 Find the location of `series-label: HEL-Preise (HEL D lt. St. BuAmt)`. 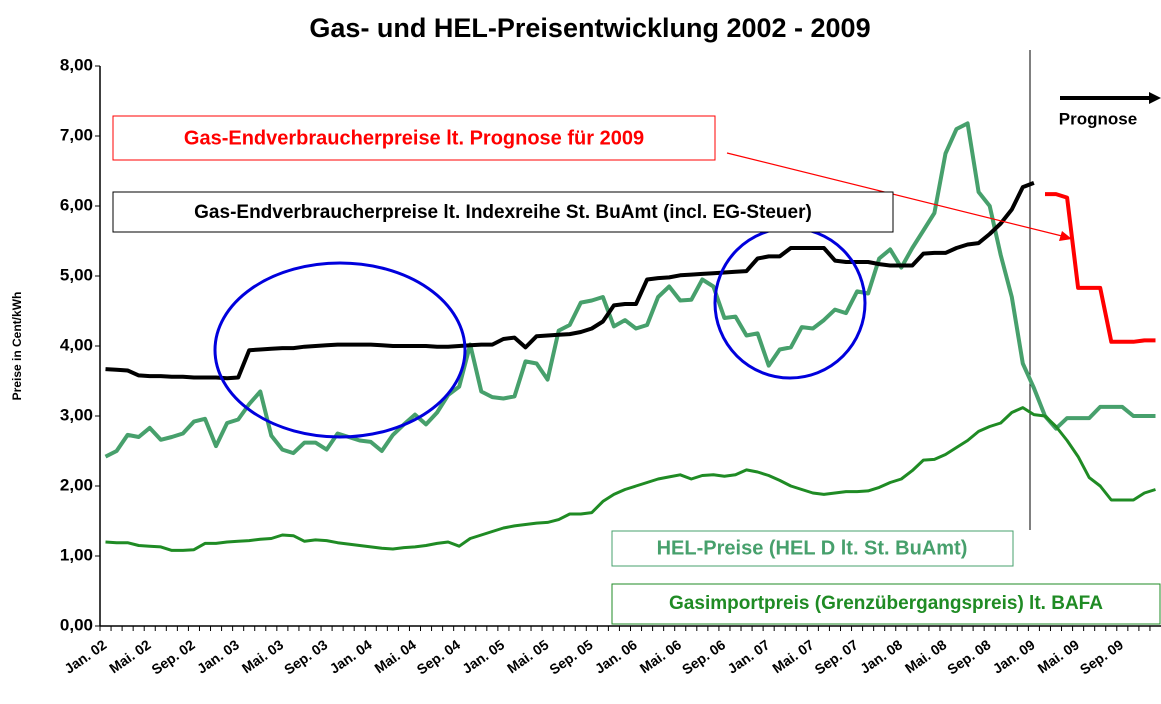

series-label: HEL-Preise (HEL D lt. St. BuAmt) is located at coordinates (812, 548).